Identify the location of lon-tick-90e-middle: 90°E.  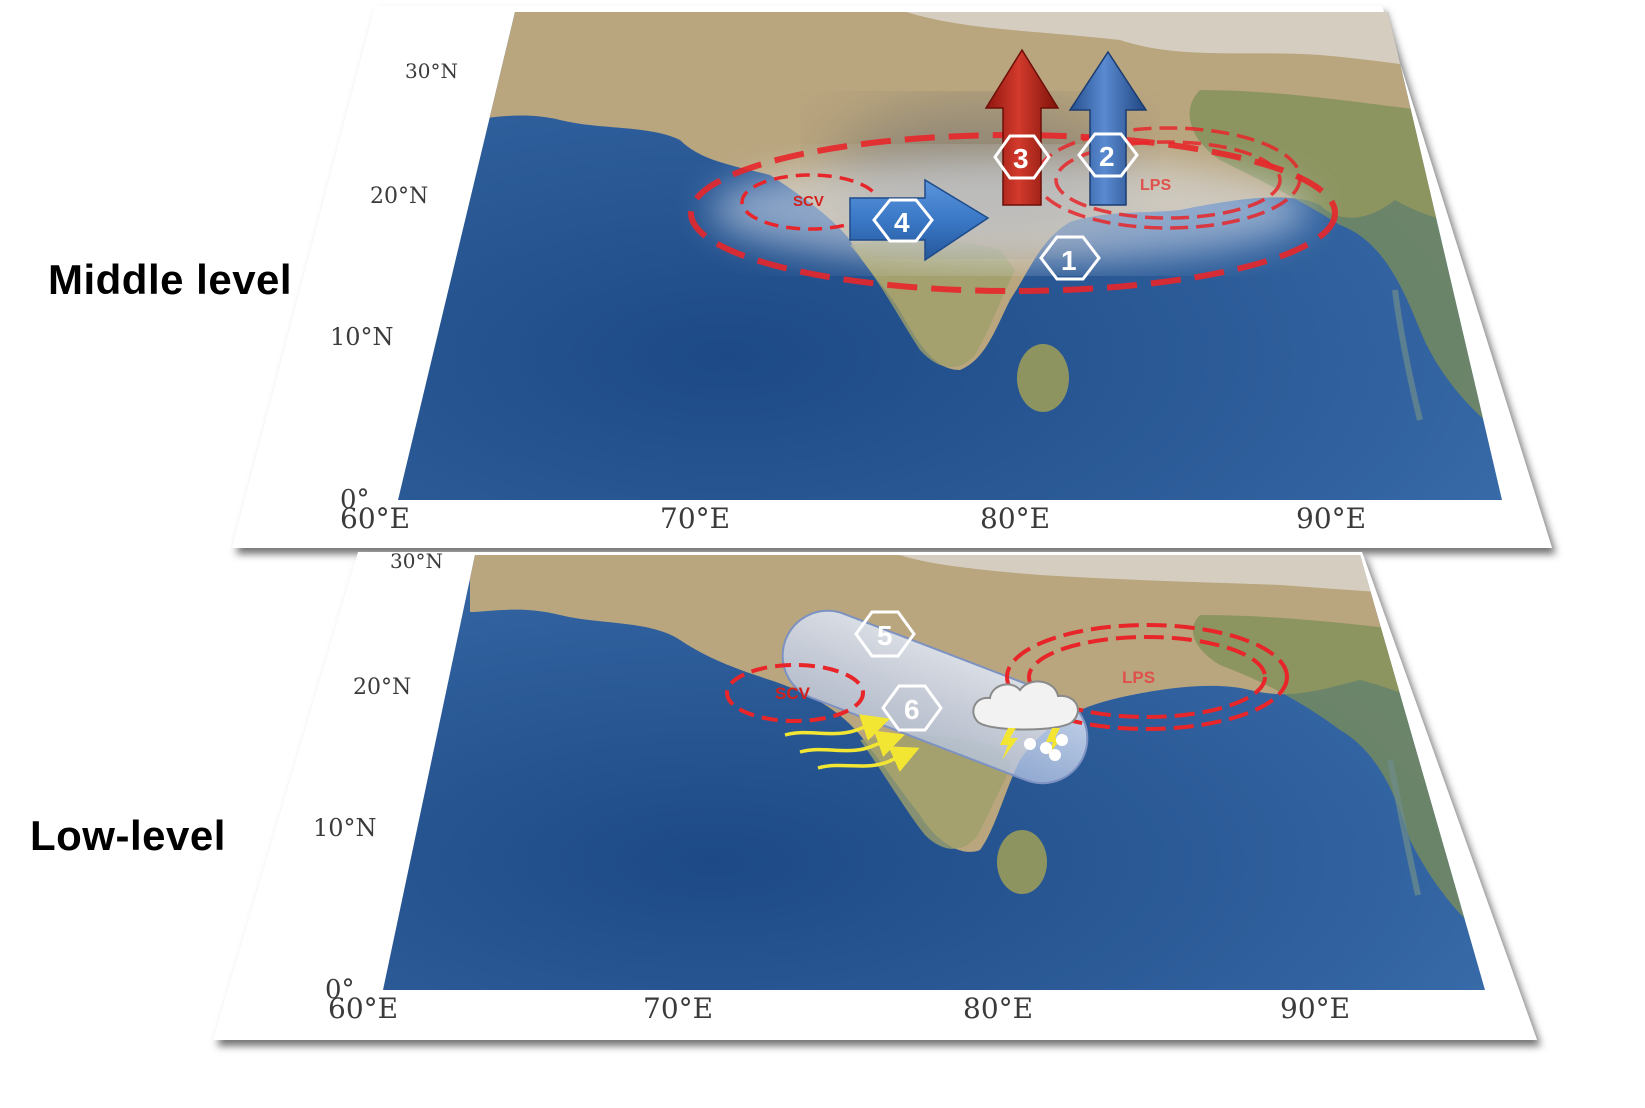
(1331, 518).